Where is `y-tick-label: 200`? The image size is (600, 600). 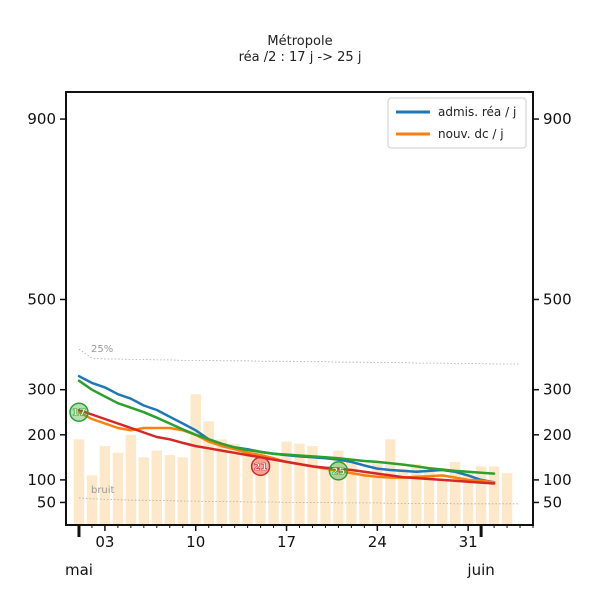
y-tick-label: 200 is located at coordinates (41, 435).